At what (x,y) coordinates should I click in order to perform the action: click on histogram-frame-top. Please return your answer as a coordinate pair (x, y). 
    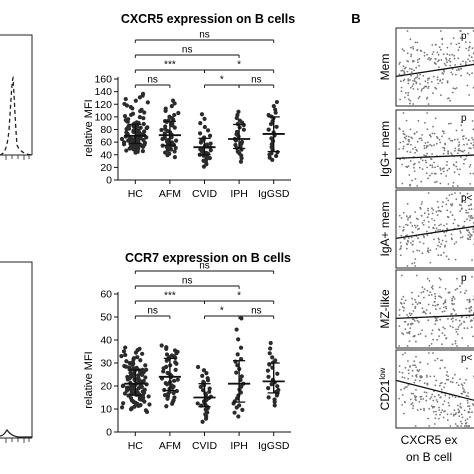
    Looking at the image, I should click on (16, 94).